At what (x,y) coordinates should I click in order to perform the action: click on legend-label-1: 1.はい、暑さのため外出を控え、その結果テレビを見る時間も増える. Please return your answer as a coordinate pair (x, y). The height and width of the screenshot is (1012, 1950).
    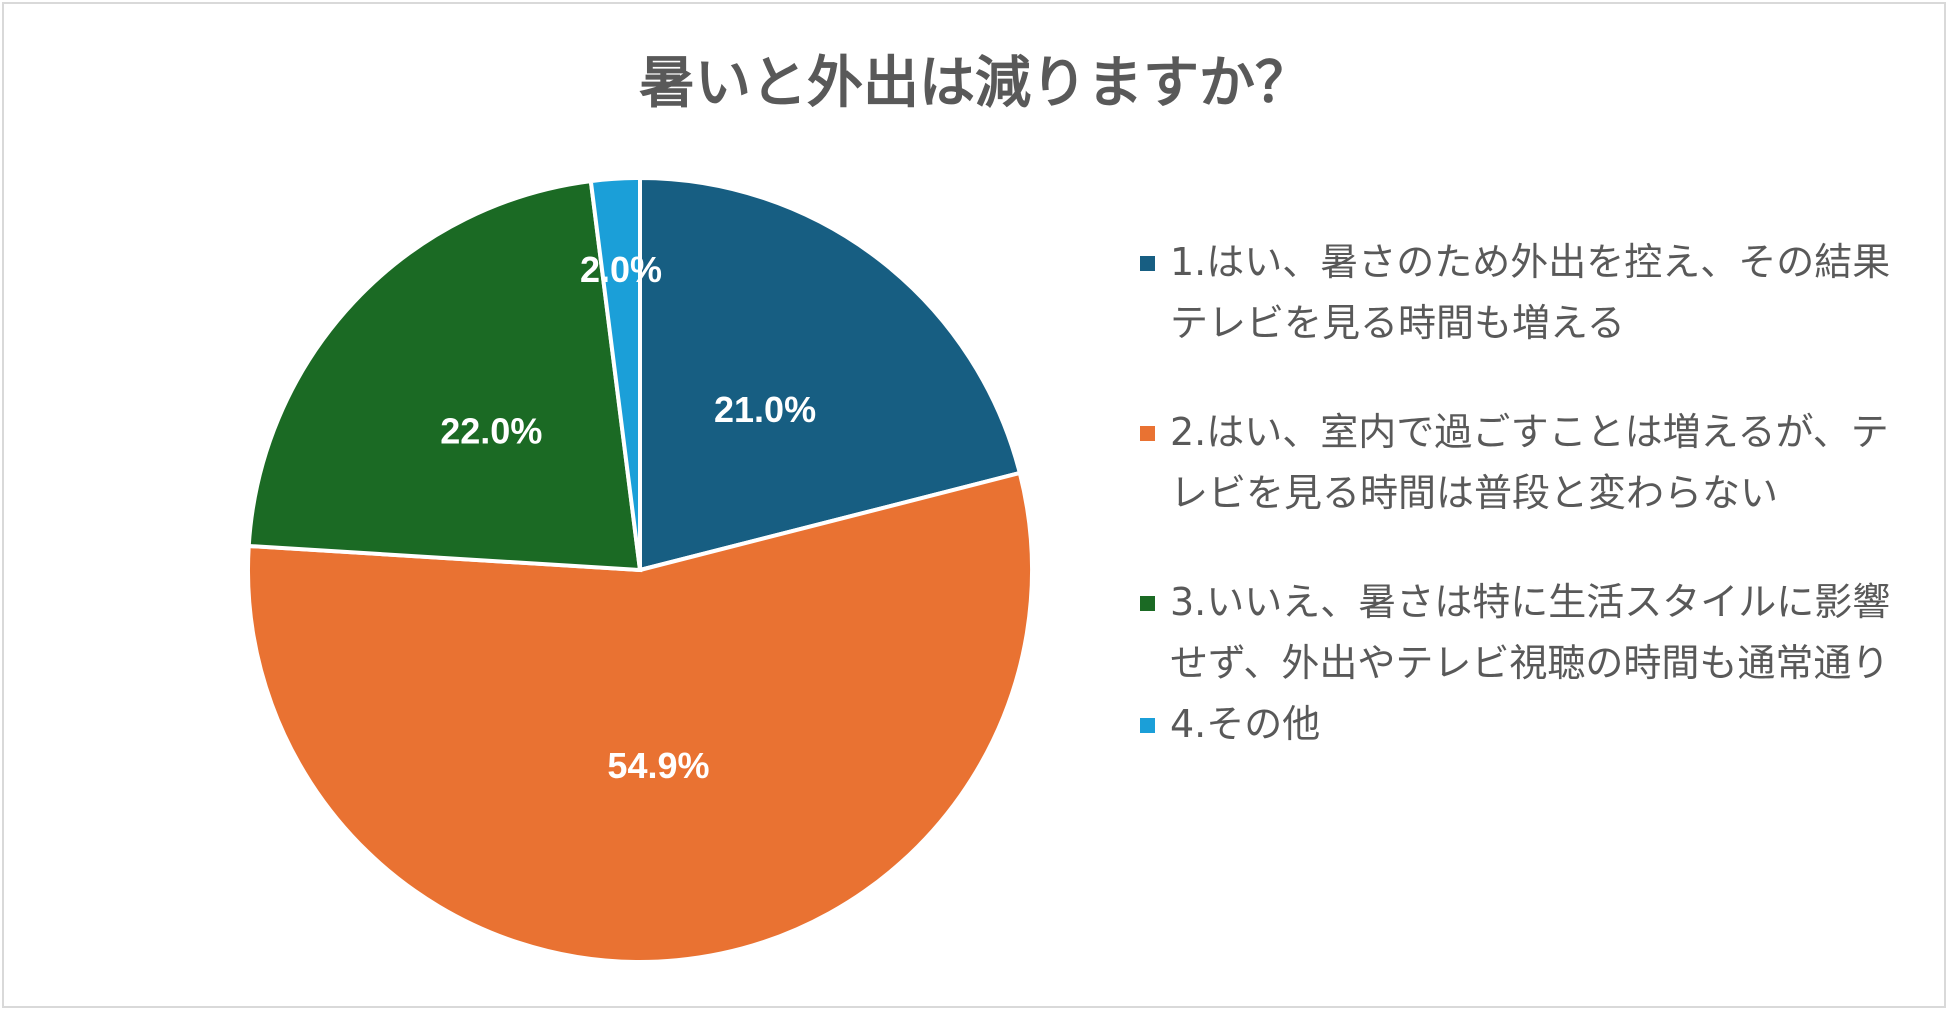
    Looking at the image, I should click on (1530, 292).